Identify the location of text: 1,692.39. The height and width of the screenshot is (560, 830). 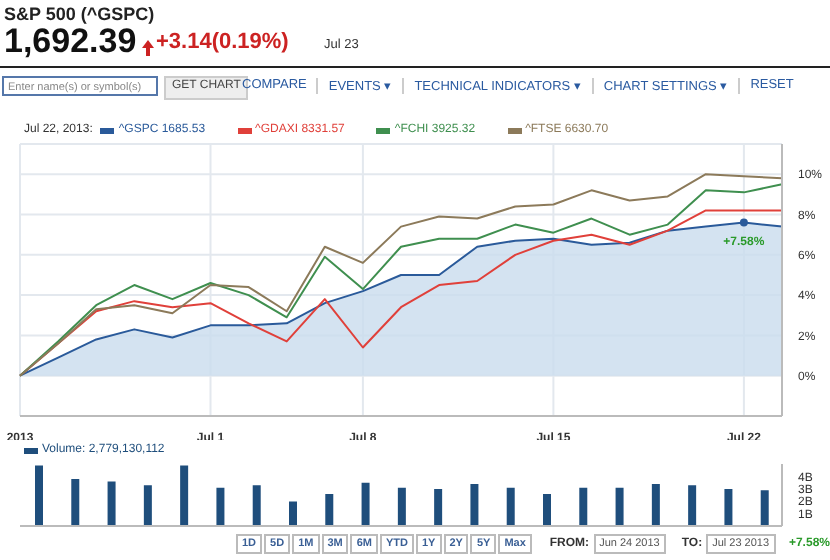
(70, 42).